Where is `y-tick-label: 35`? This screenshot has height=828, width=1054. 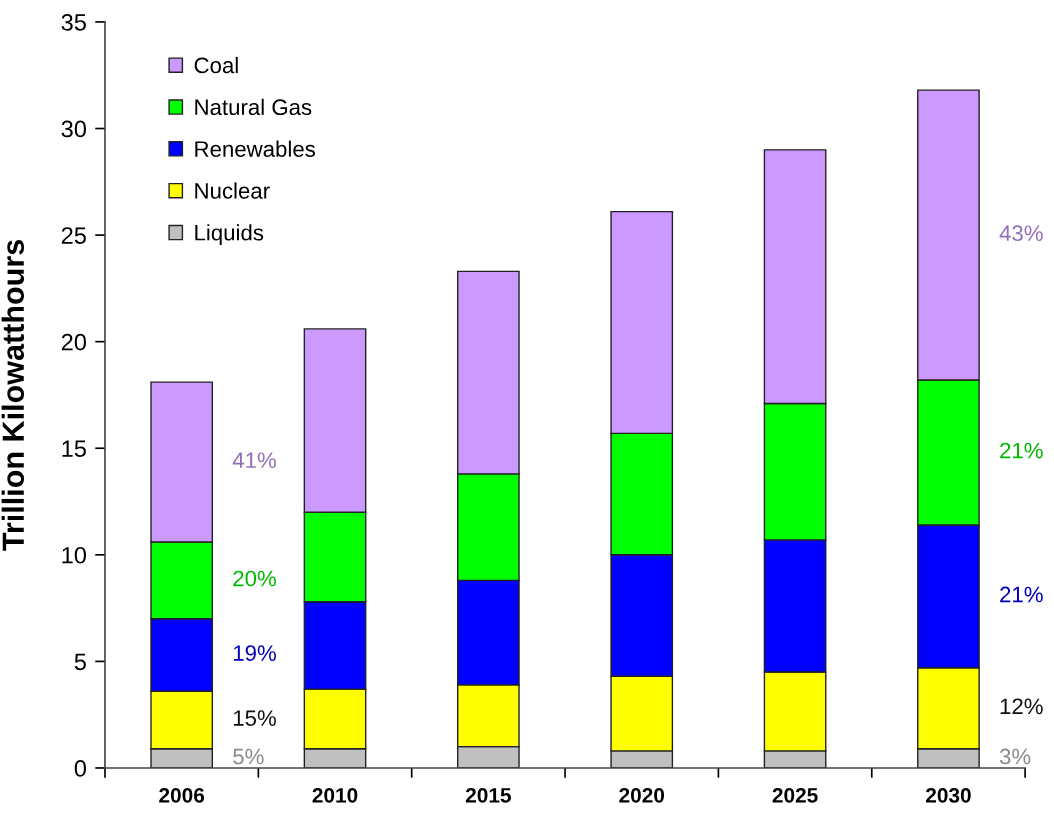 y-tick-label: 35 is located at coordinates (73, 22).